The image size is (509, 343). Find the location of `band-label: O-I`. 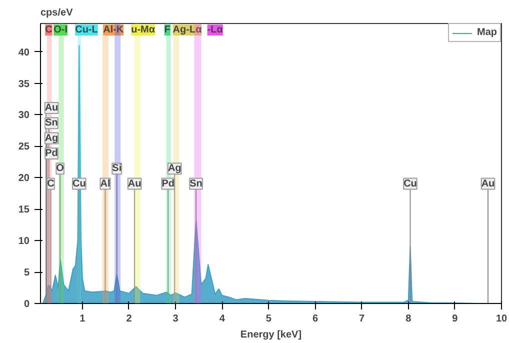

band-label: O-I is located at coordinates (61, 30).